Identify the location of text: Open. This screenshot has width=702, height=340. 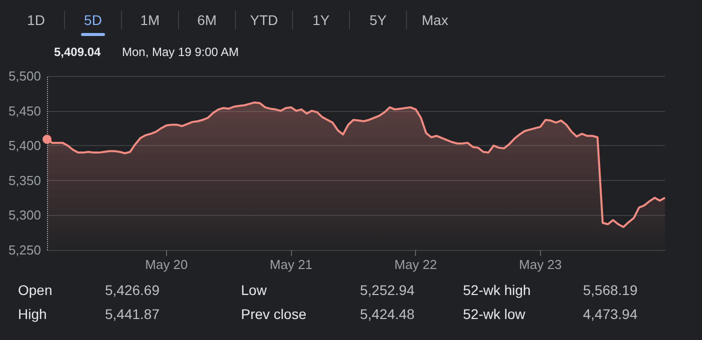
(35, 290).